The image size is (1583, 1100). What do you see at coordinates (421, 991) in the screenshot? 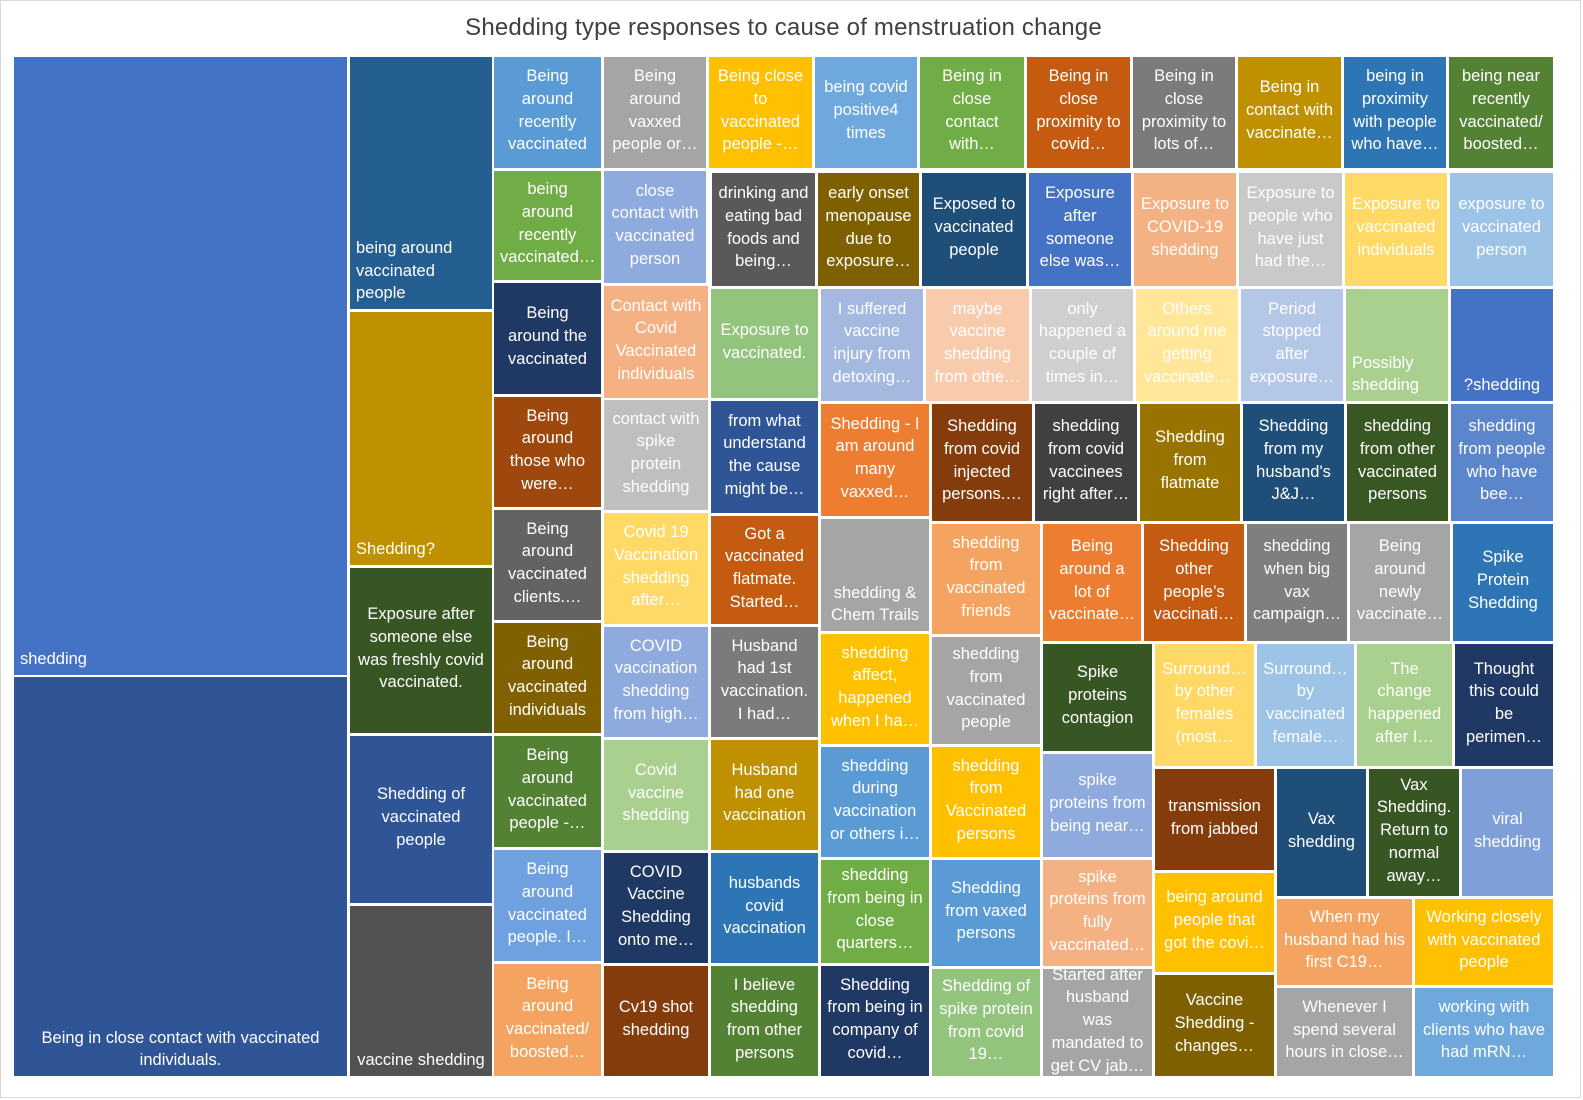
I see `treemap-cell: vaccine shedding` at bounding box center [421, 991].